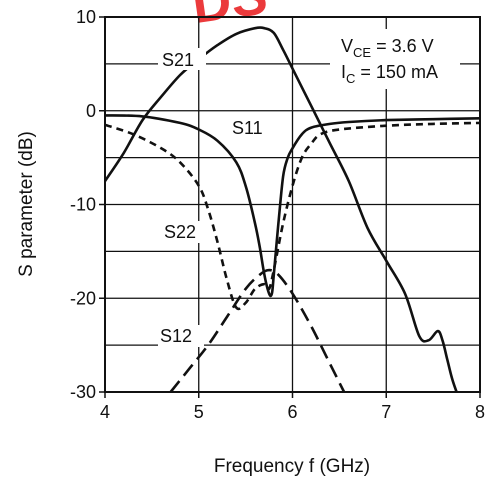 Image resolution: width=488 pixels, height=478 pixels. What do you see at coordinates (180, 232) in the screenshot?
I see `series-label-s22: S22` at bounding box center [180, 232].